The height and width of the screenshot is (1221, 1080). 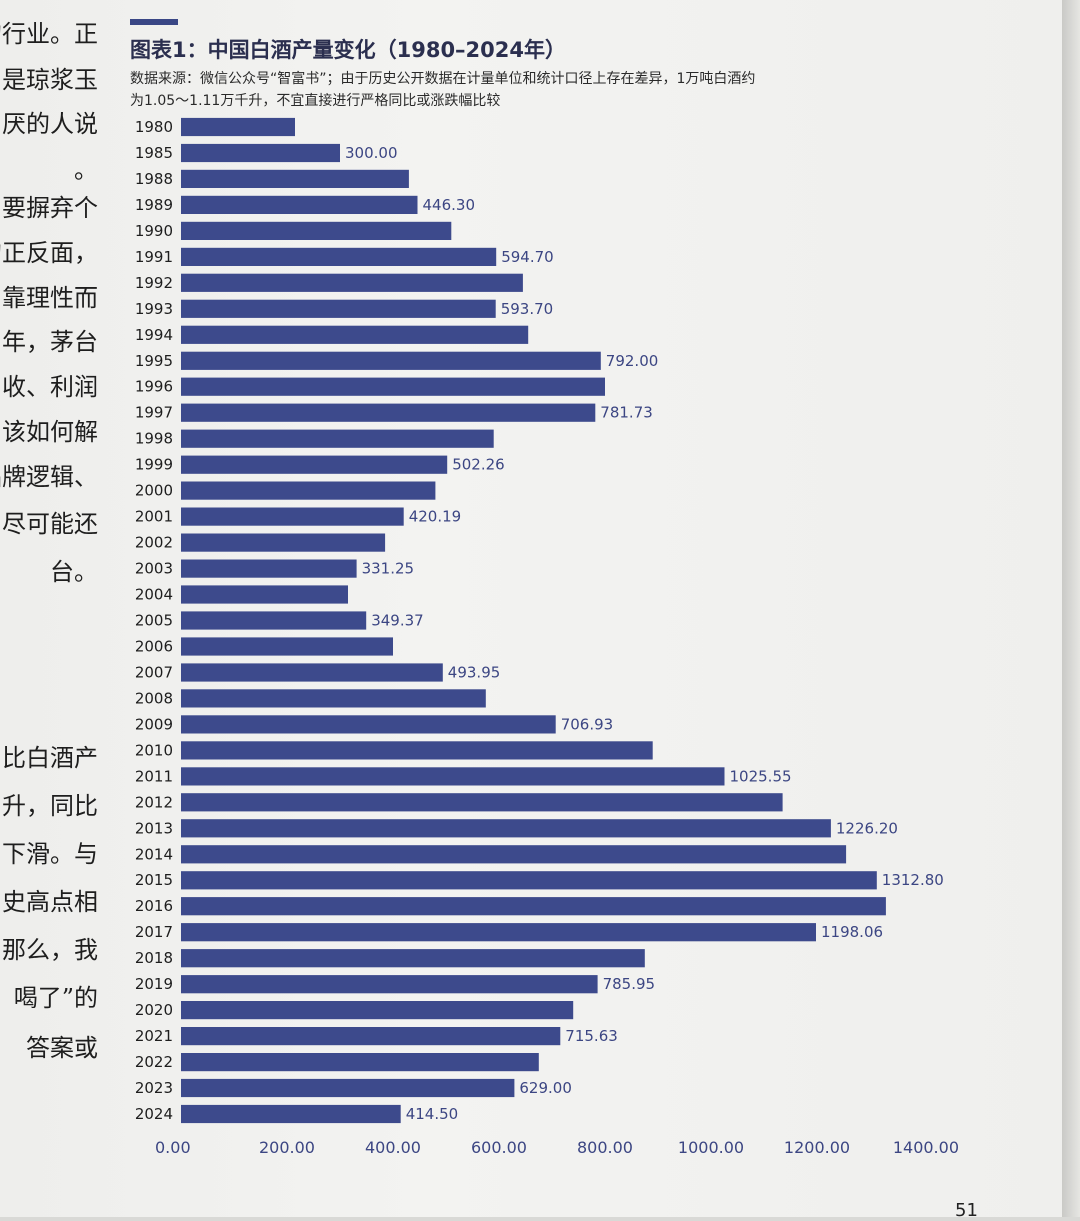 I want to click on value-label: 792.00, so click(x=632, y=361).